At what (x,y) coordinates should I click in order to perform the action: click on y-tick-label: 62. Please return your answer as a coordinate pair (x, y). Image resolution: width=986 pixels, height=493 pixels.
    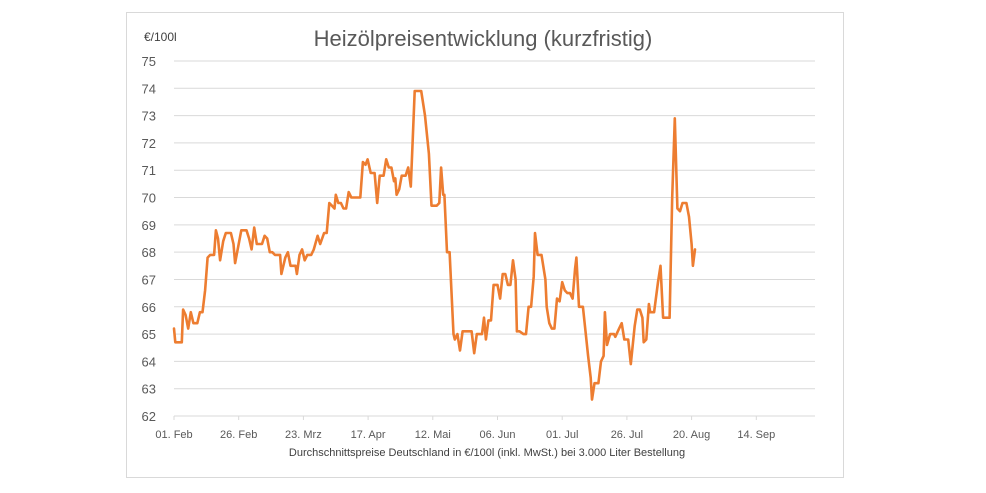
    Looking at the image, I should click on (149, 416).